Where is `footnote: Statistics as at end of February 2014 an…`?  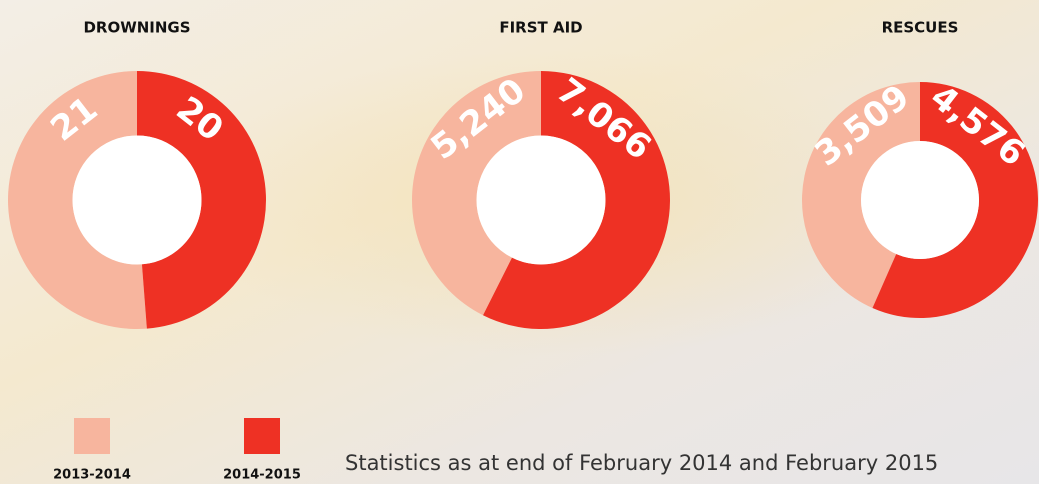
footnote: Statistics as at end of February 2014 an… is located at coordinates (641, 463).